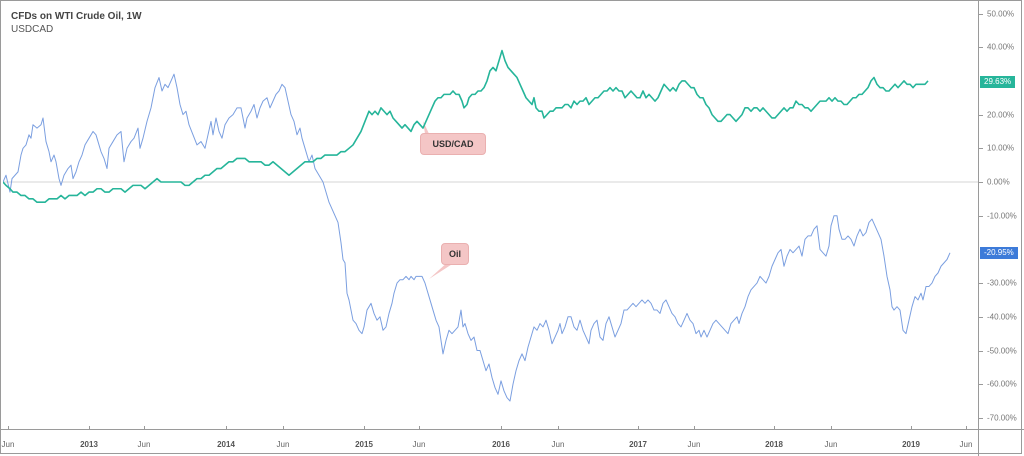  I want to click on oil-callout-label: Oil, so click(454, 254).